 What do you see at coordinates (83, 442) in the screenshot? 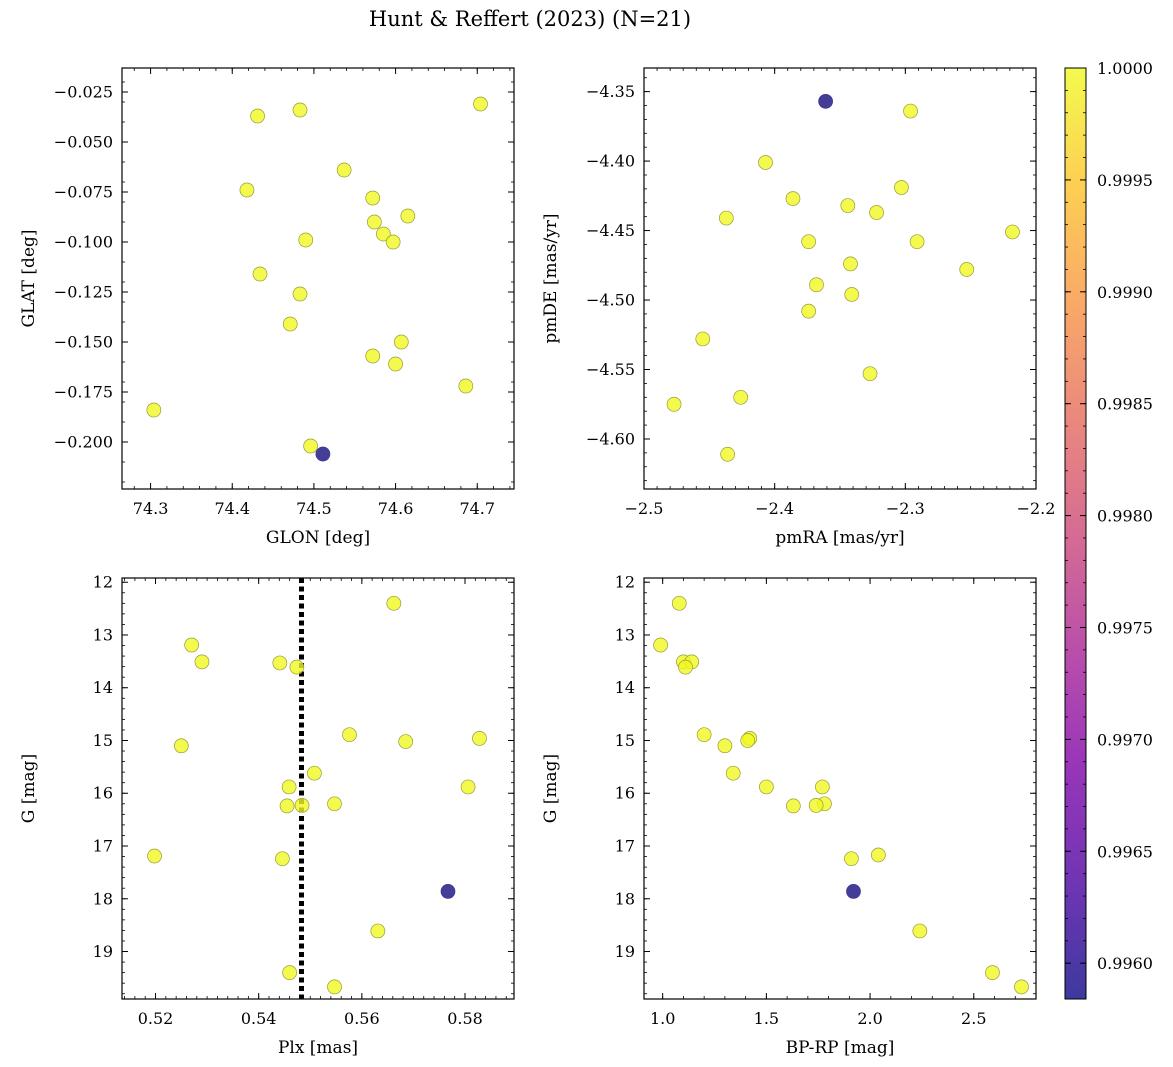
I see `y-tick-label: −0.200` at bounding box center [83, 442].